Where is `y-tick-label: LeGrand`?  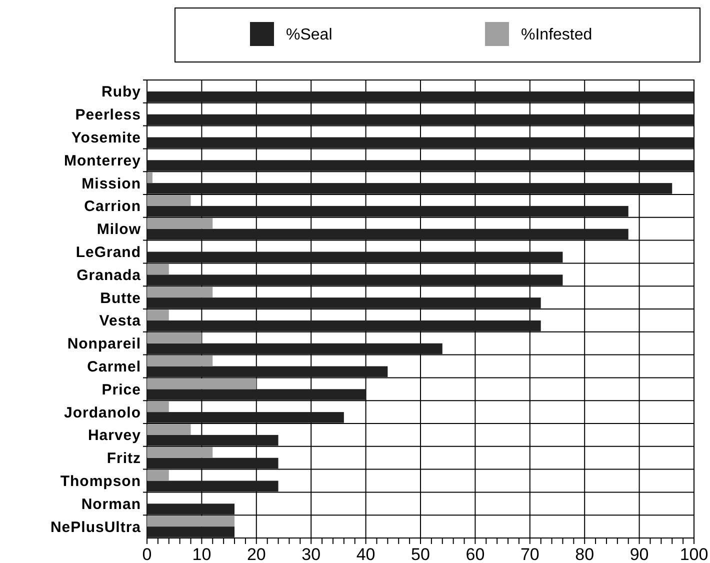 y-tick-label: LeGrand is located at coordinates (108, 252).